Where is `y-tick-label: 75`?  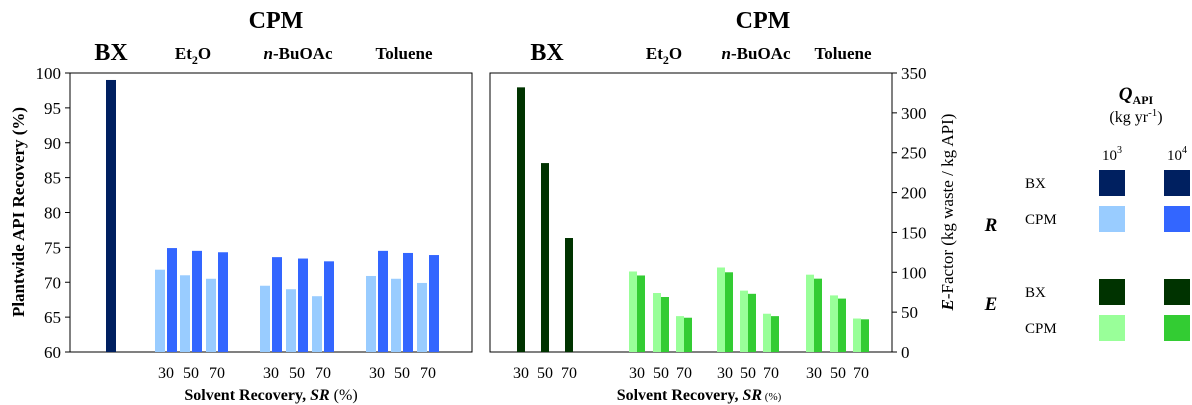
y-tick-label: 75 is located at coordinates (52, 247).